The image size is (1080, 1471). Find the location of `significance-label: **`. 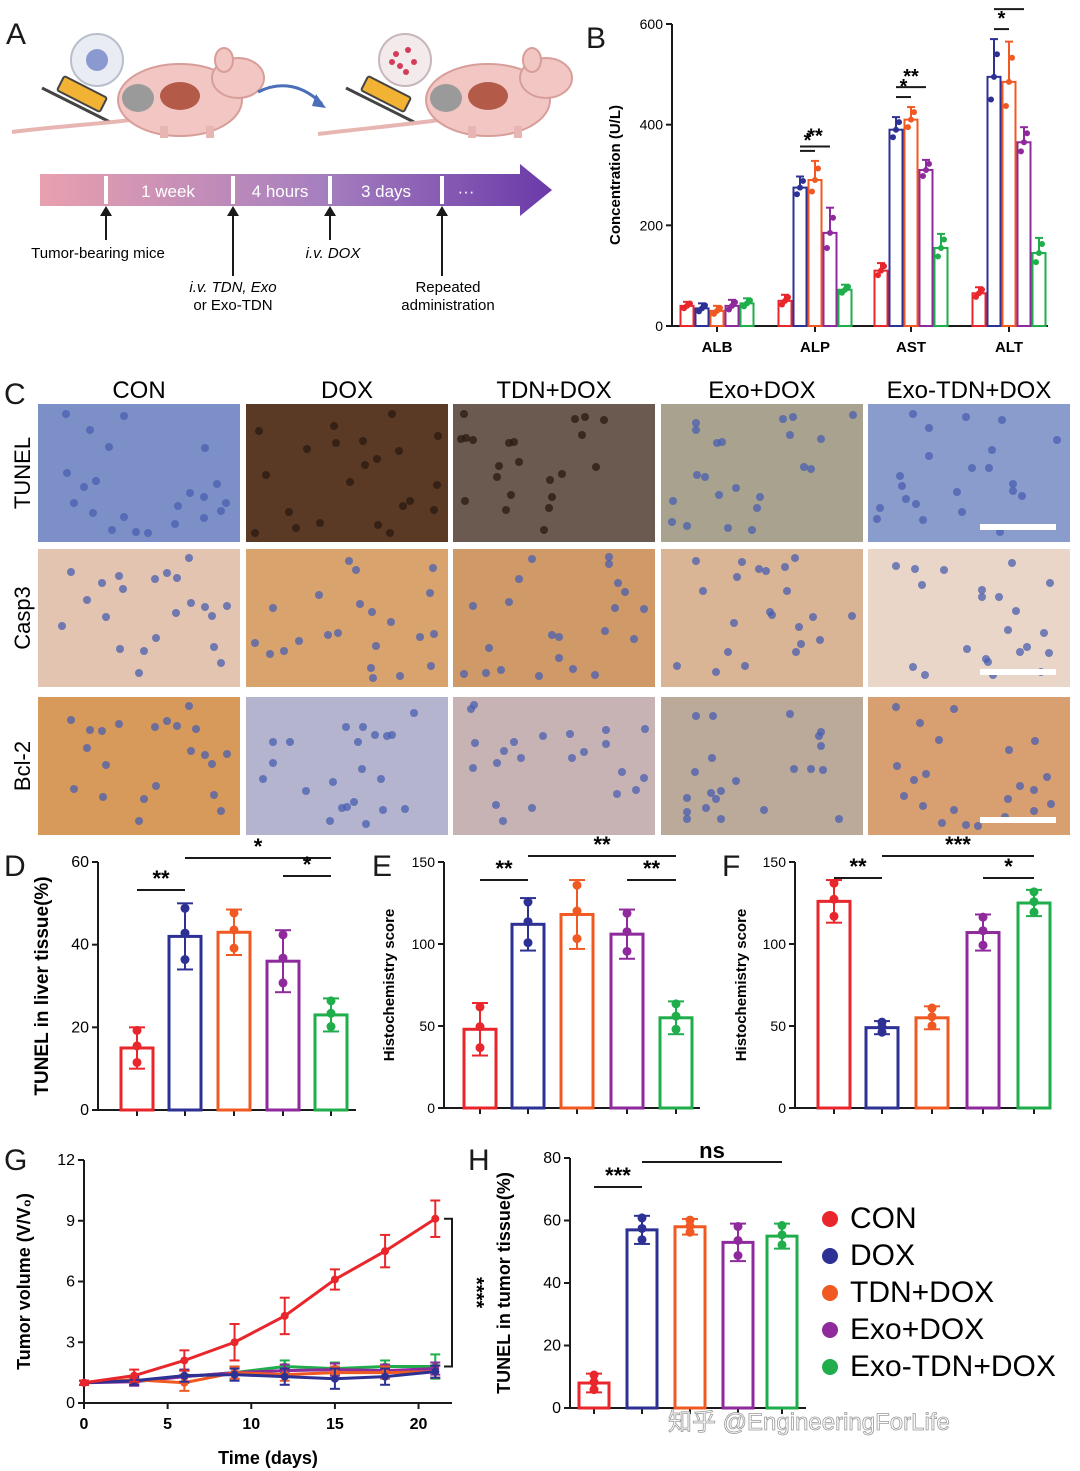

significance-label: ** is located at coordinates (602, 844).